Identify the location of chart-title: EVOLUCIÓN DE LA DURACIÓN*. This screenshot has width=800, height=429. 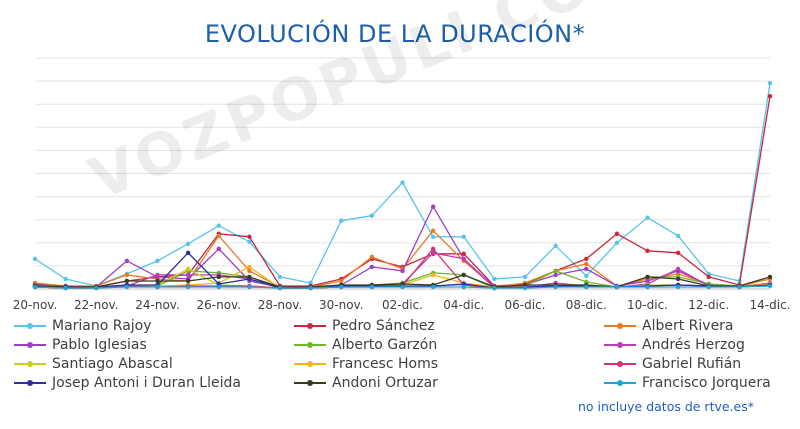
(395, 34).